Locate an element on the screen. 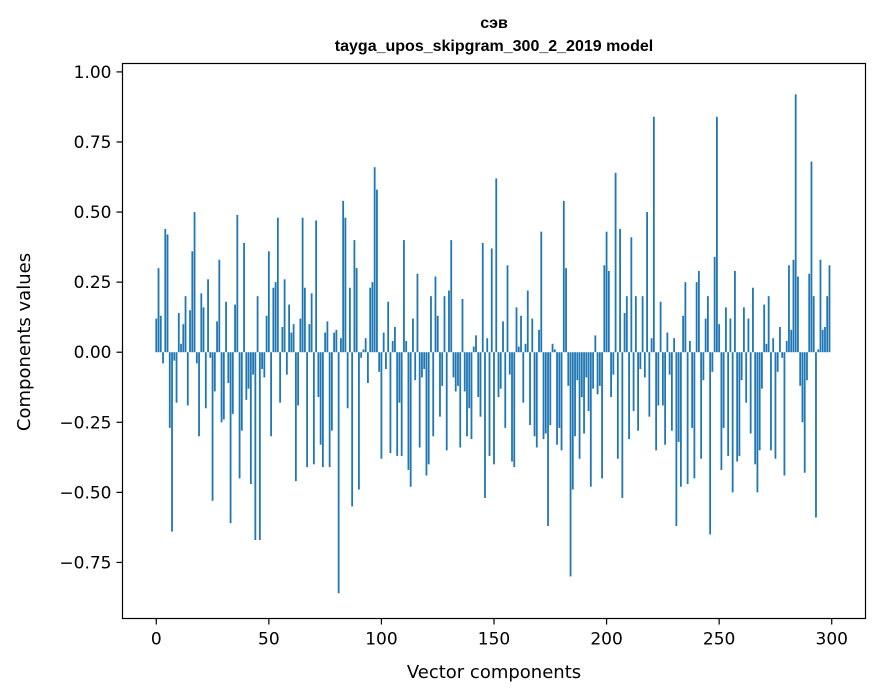 The height and width of the screenshot is (696, 880). x-tick-label: 0 is located at coordinates (156, 640).